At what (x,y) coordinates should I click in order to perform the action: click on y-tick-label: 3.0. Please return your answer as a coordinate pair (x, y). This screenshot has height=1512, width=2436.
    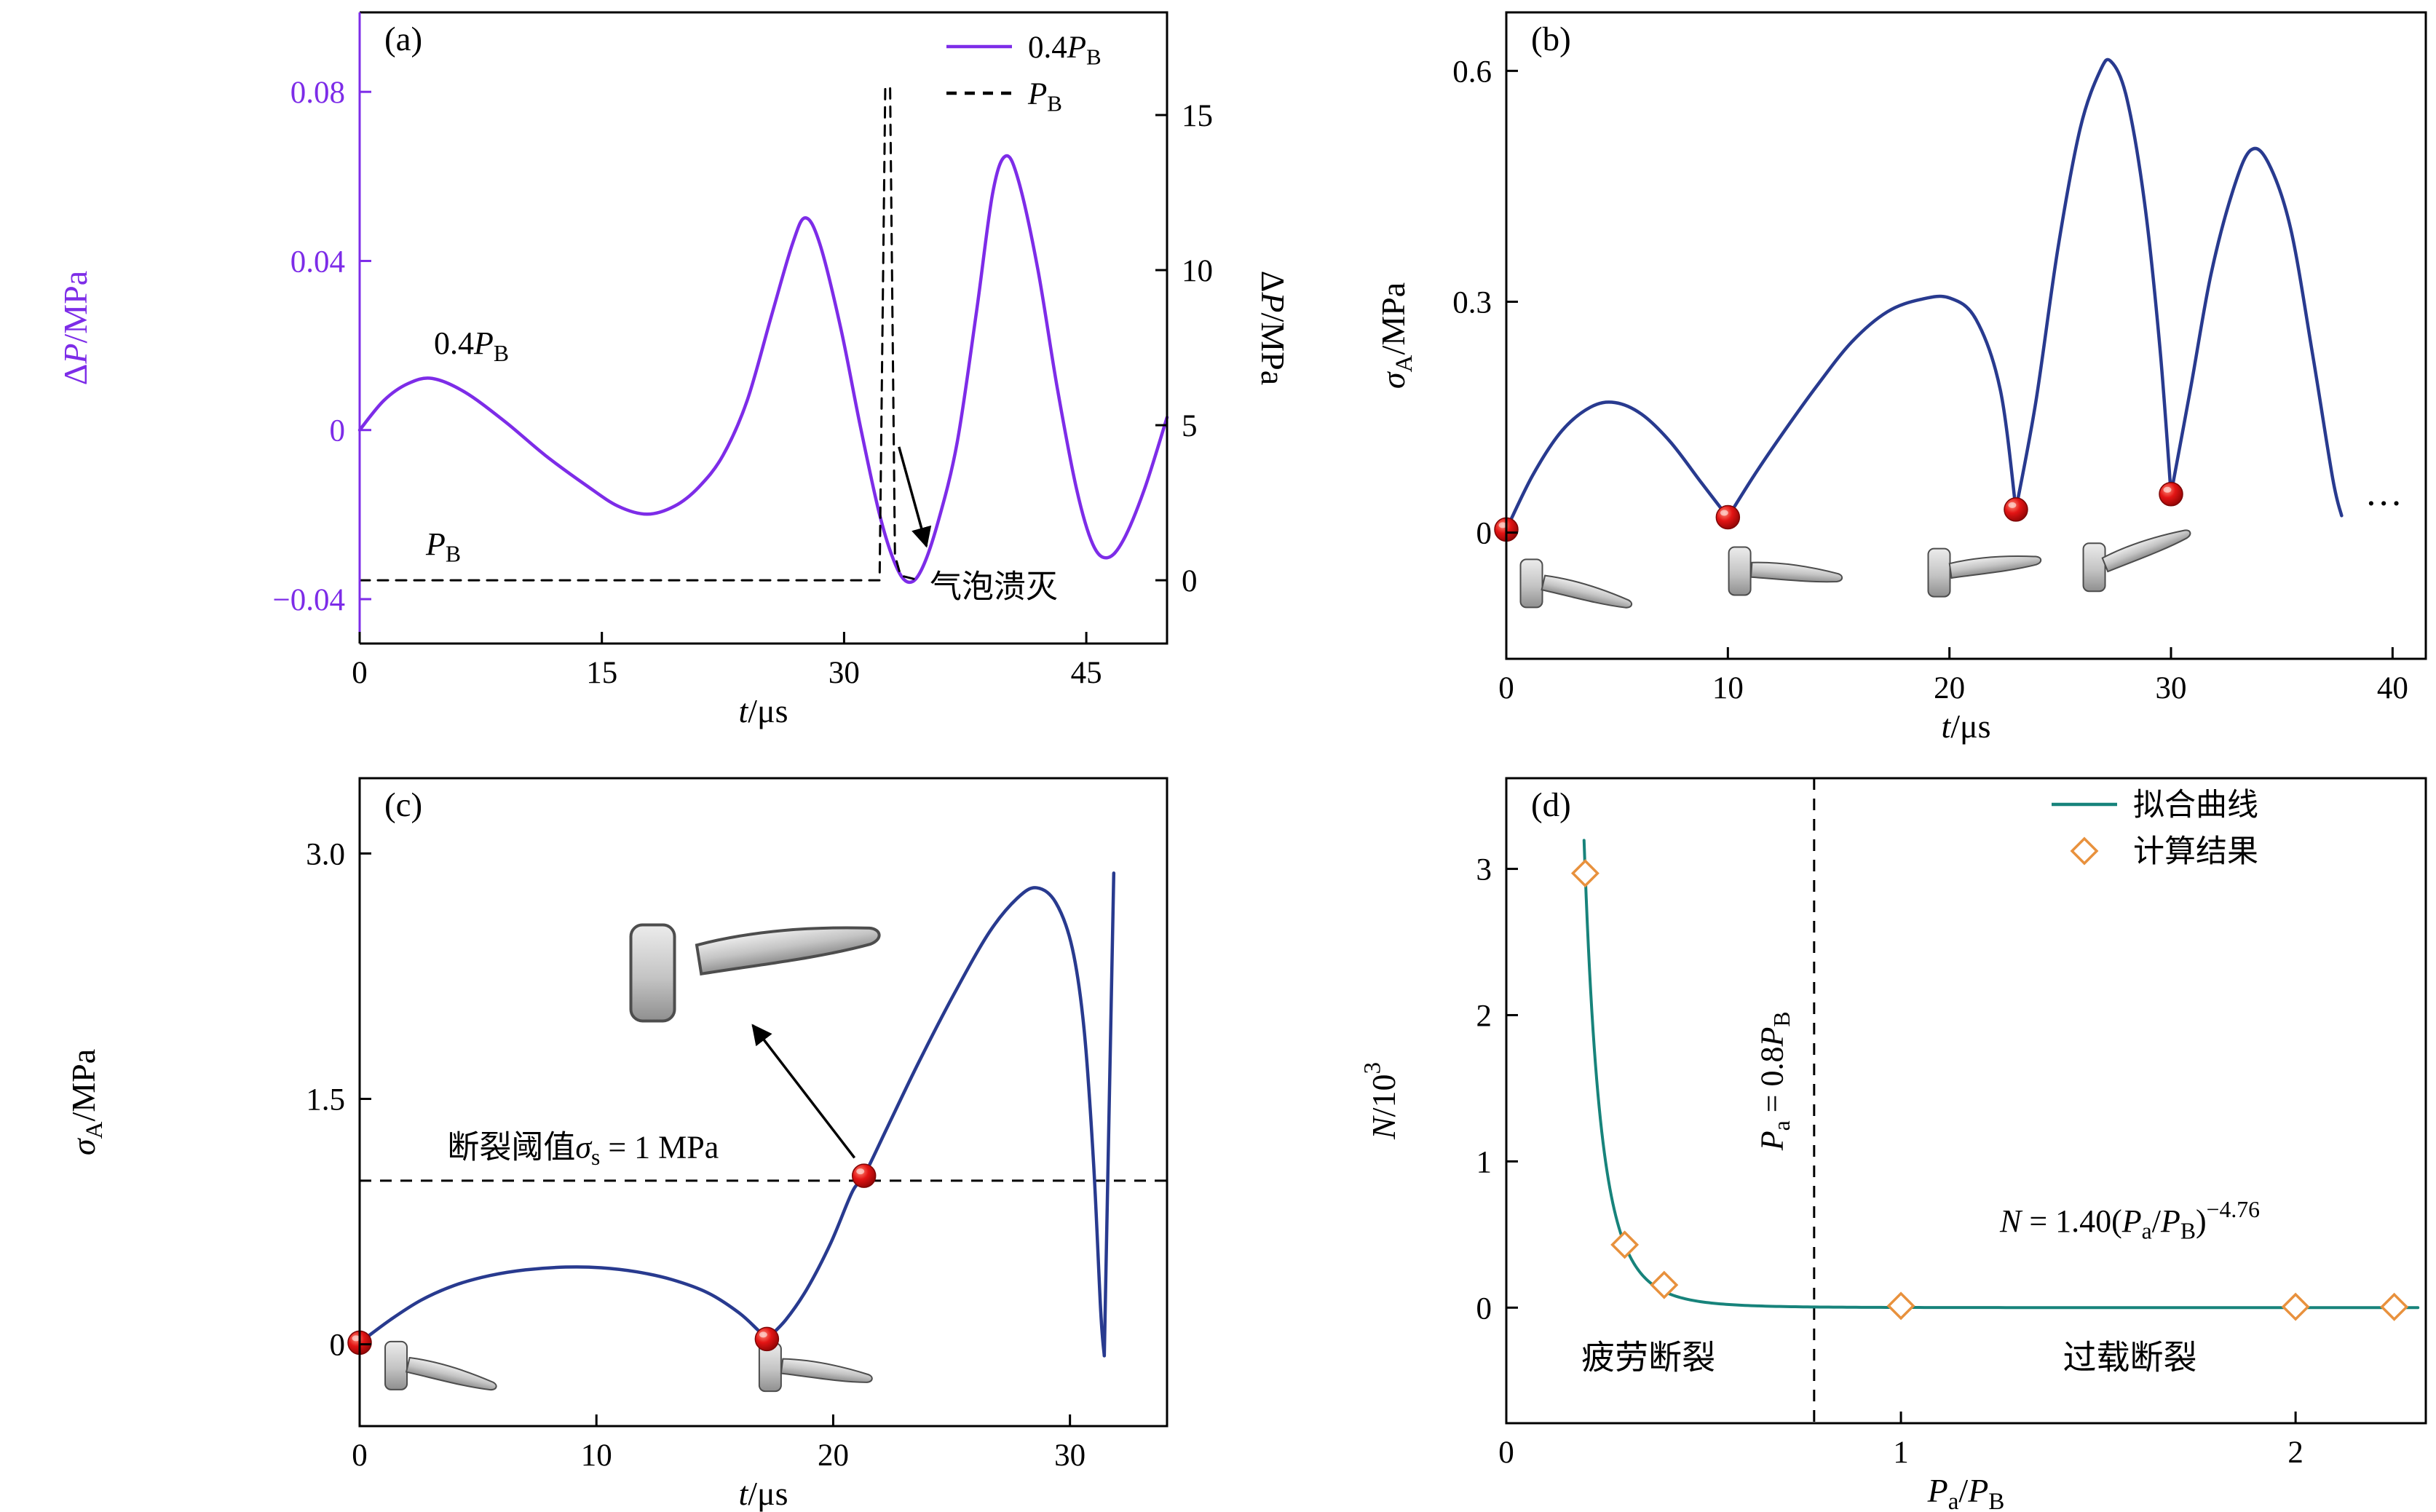
    Looking at the image, I should click on (325, 854).